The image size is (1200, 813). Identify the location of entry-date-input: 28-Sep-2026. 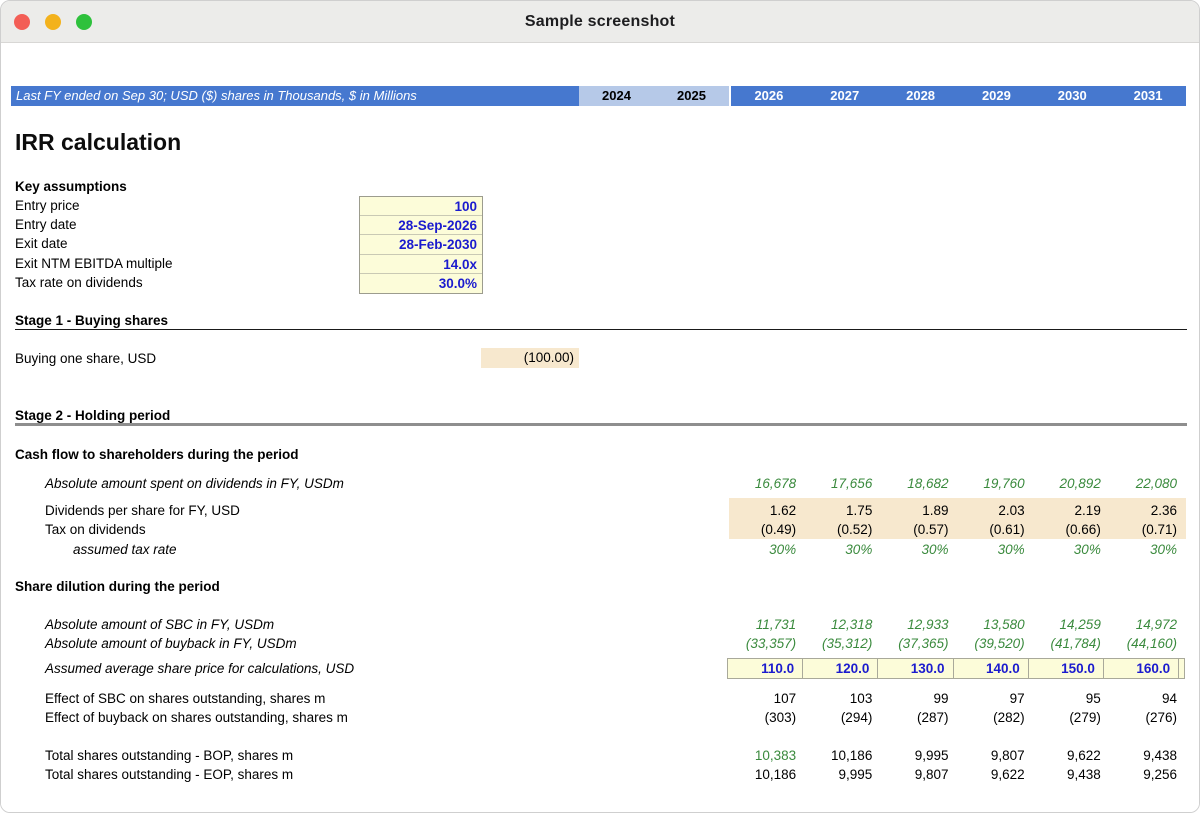
(421, 226).